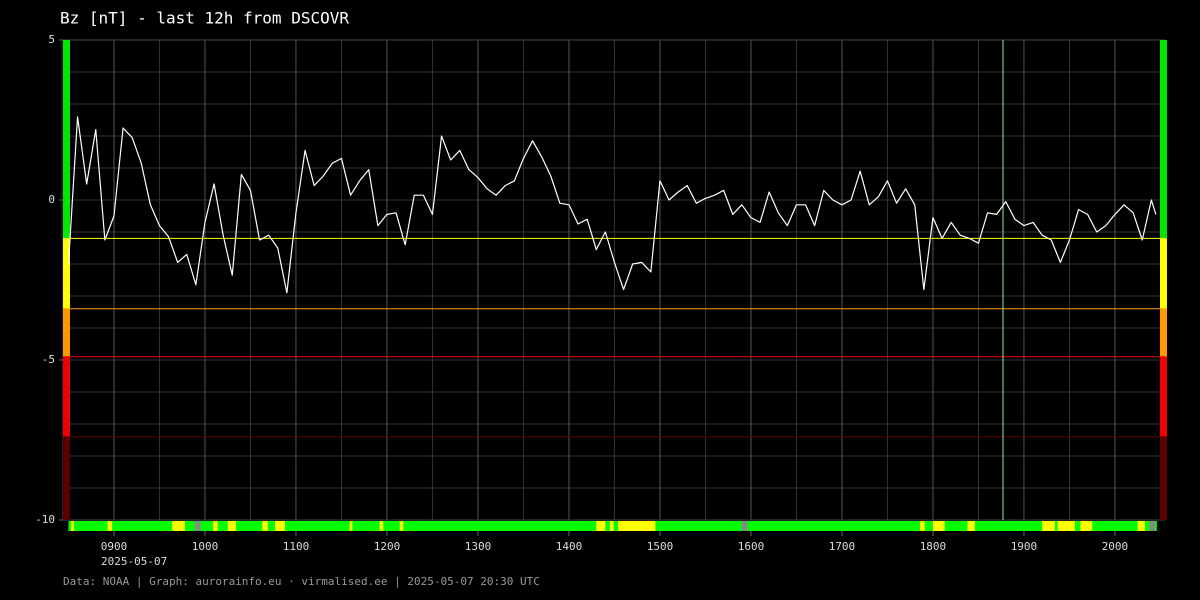 The image size is (1200, 600). Describe the element at coordinates (51, 39) in the screenshot. I see `y-tick-label: 5` at that location.